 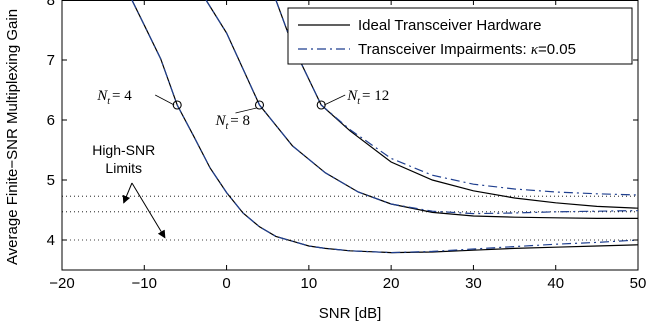 What do you see at coordinates (638, 283) in the screenshot?
I see `x-tick-label: 50` at bounding box center [638, 283].